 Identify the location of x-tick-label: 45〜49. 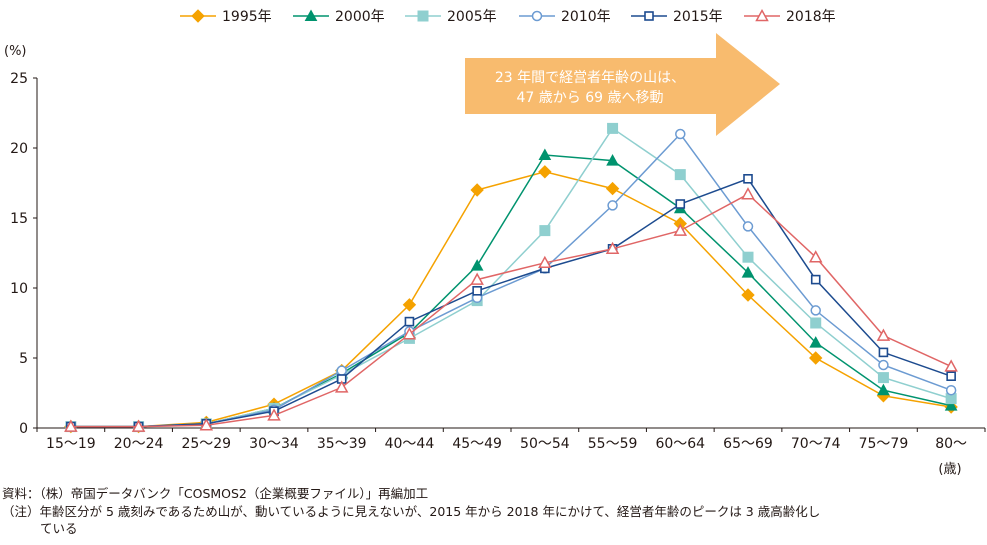
(477, 444).